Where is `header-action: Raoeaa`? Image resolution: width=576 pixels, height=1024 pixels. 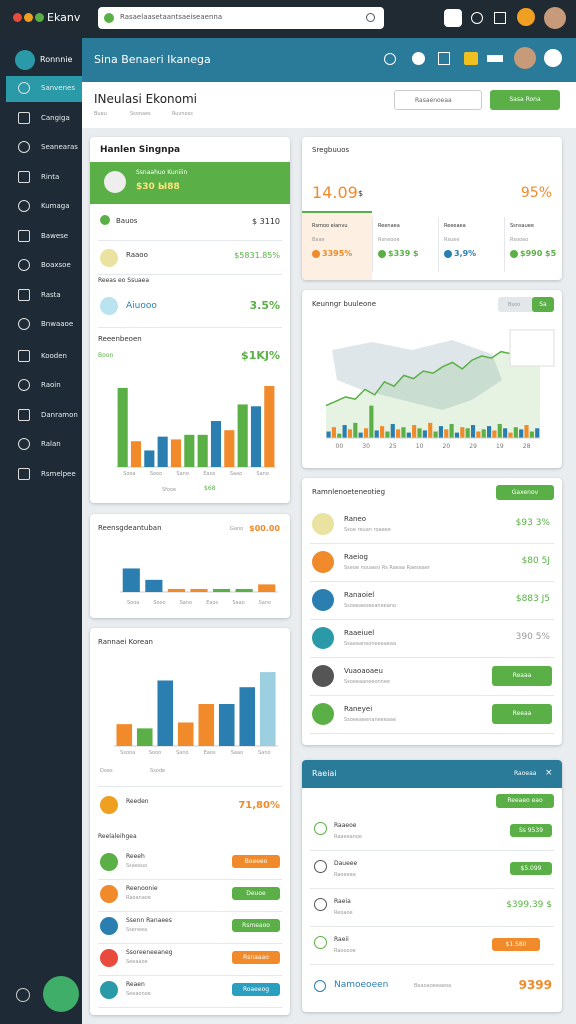
header-action: Raoeaa is located at coordinates (525, 773).